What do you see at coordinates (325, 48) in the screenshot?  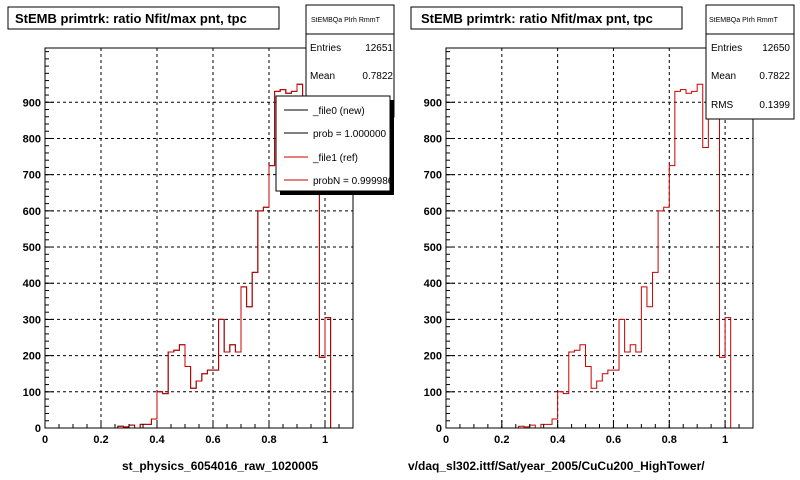 I see `left-stats-entries-label: Entries` at bounding box center [325, 48].